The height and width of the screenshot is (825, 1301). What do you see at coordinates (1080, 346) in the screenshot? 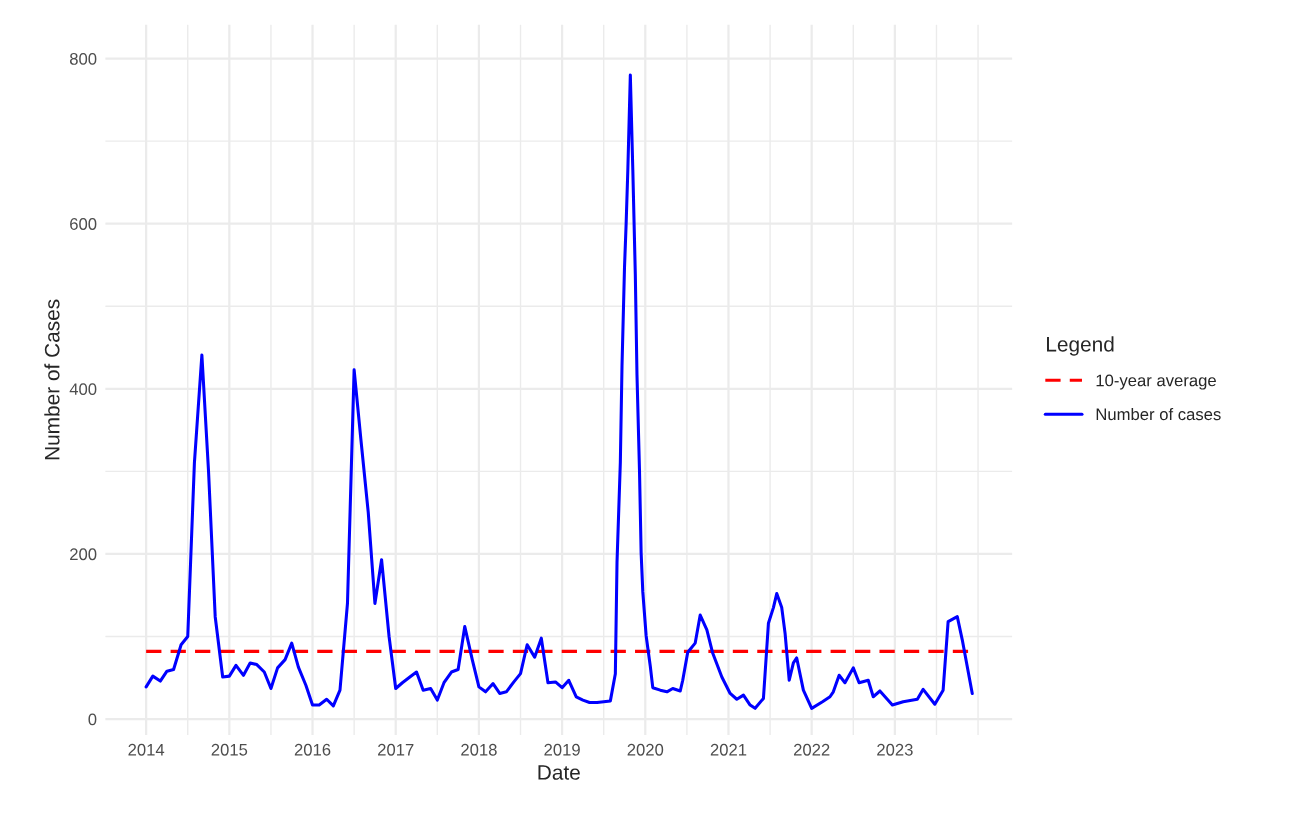
I see `legend-title: Legend` at bounding box center [1080, 346].